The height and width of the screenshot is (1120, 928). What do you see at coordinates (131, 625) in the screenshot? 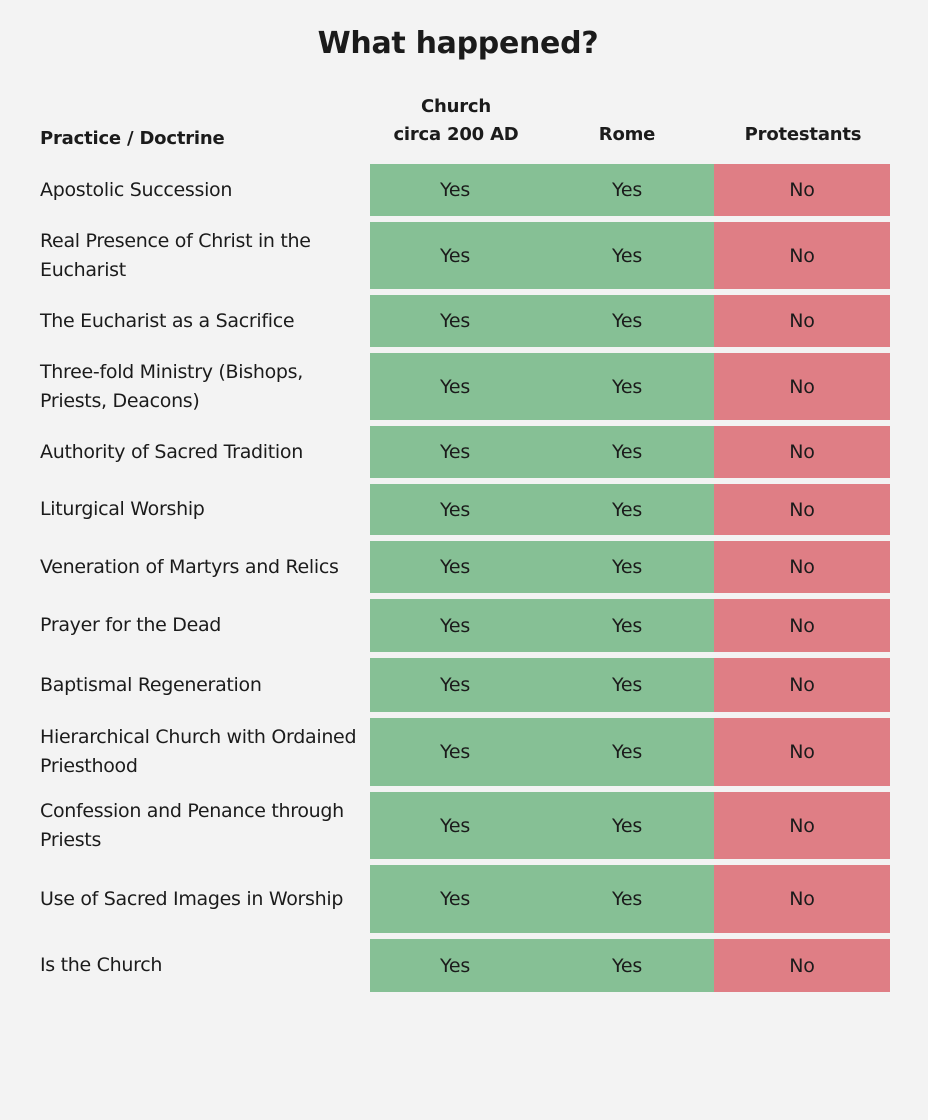
I see `practice-label: Prayer for the Dead` at bounding box center [131, 625].